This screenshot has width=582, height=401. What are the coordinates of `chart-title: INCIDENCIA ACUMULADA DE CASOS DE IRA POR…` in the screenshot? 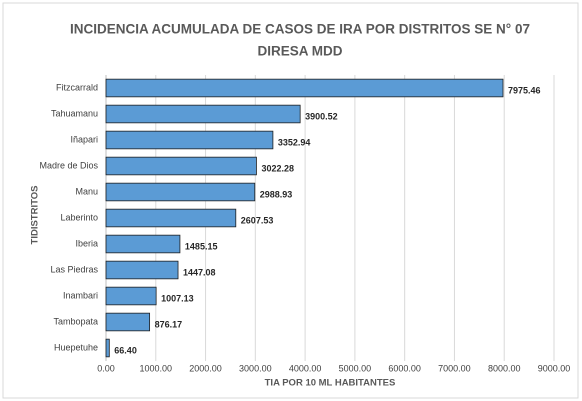 It's located at (300, 29).